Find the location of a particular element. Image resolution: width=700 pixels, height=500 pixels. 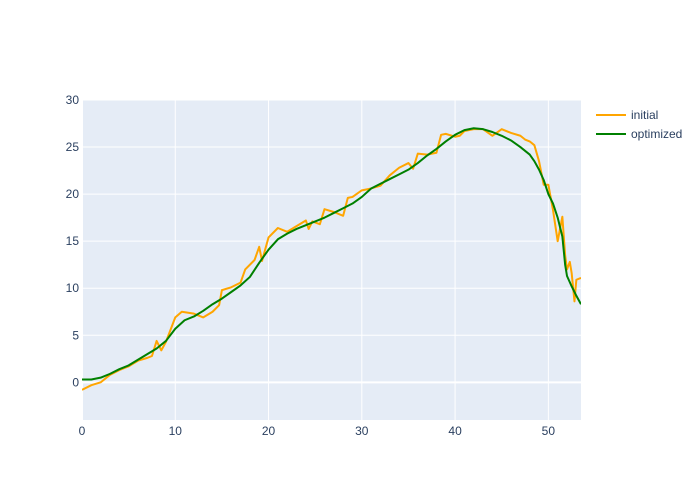

legend-label: optimized is located at coordinates (656, 134).